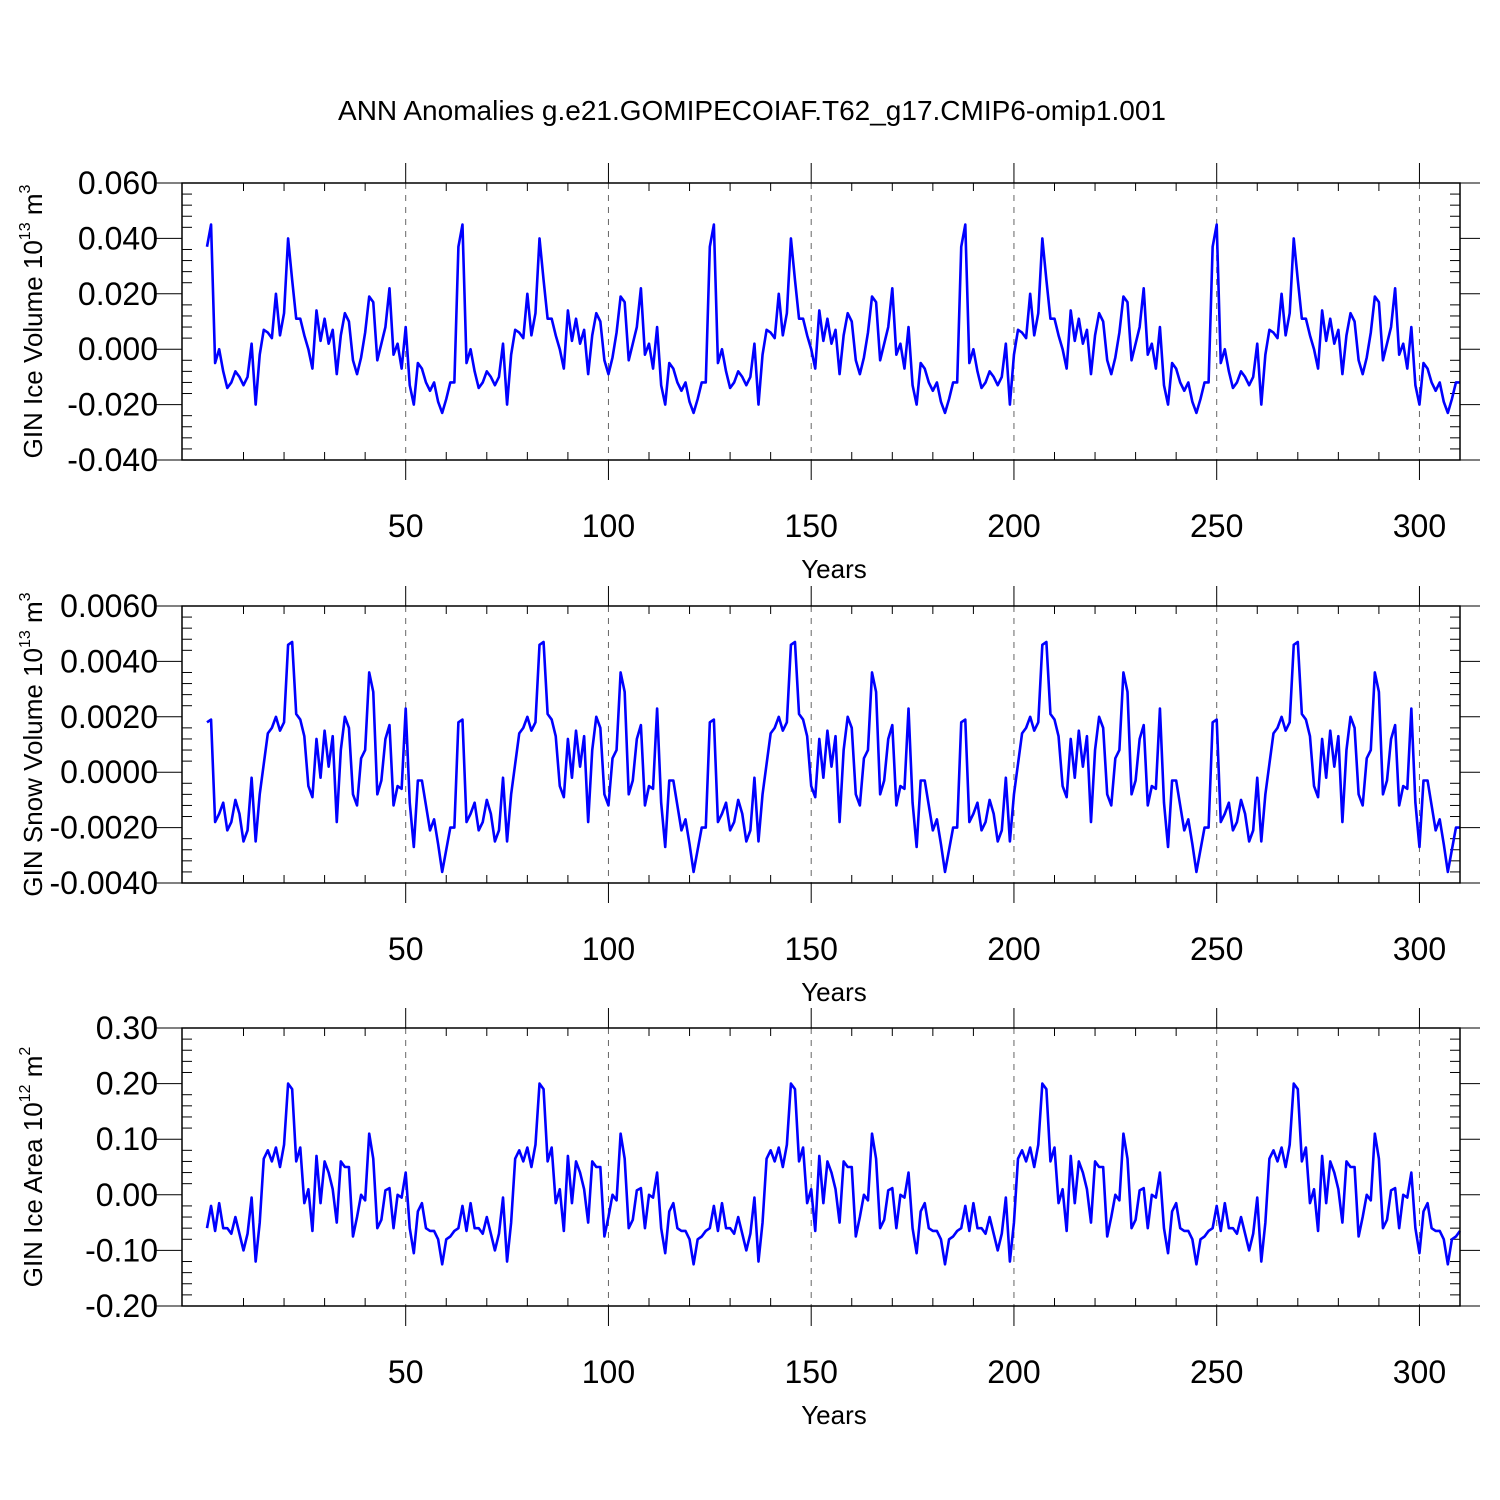  Describe the element at coordinates (127, 1028) in the screenshot. I see `y-tick-label: 0.30` at that location.